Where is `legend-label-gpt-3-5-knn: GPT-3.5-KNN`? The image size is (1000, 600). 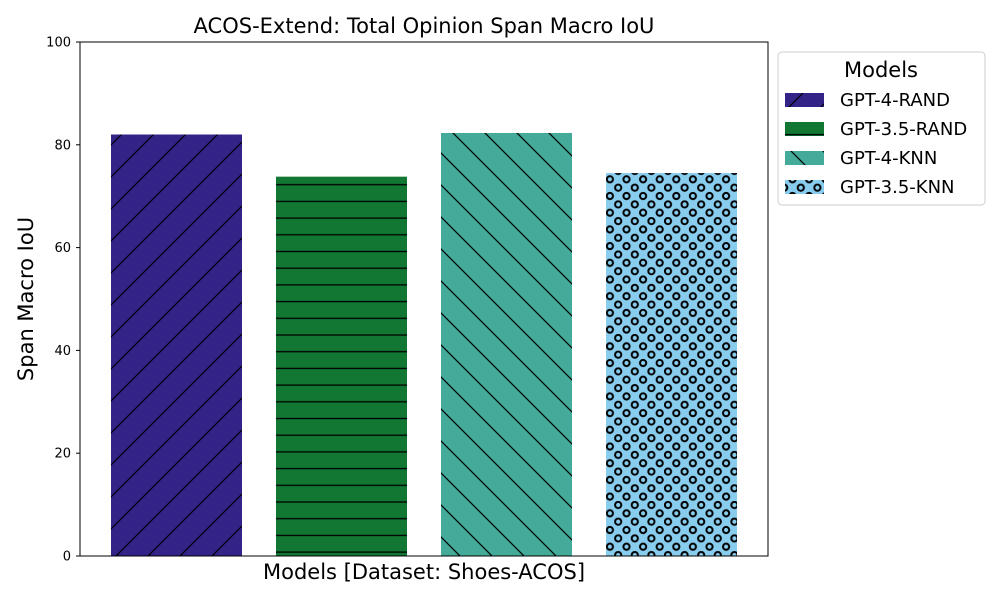 legend-label-gpt-3-5-knn: GPT-3.5-KNN is located at coordinates (897, 187).